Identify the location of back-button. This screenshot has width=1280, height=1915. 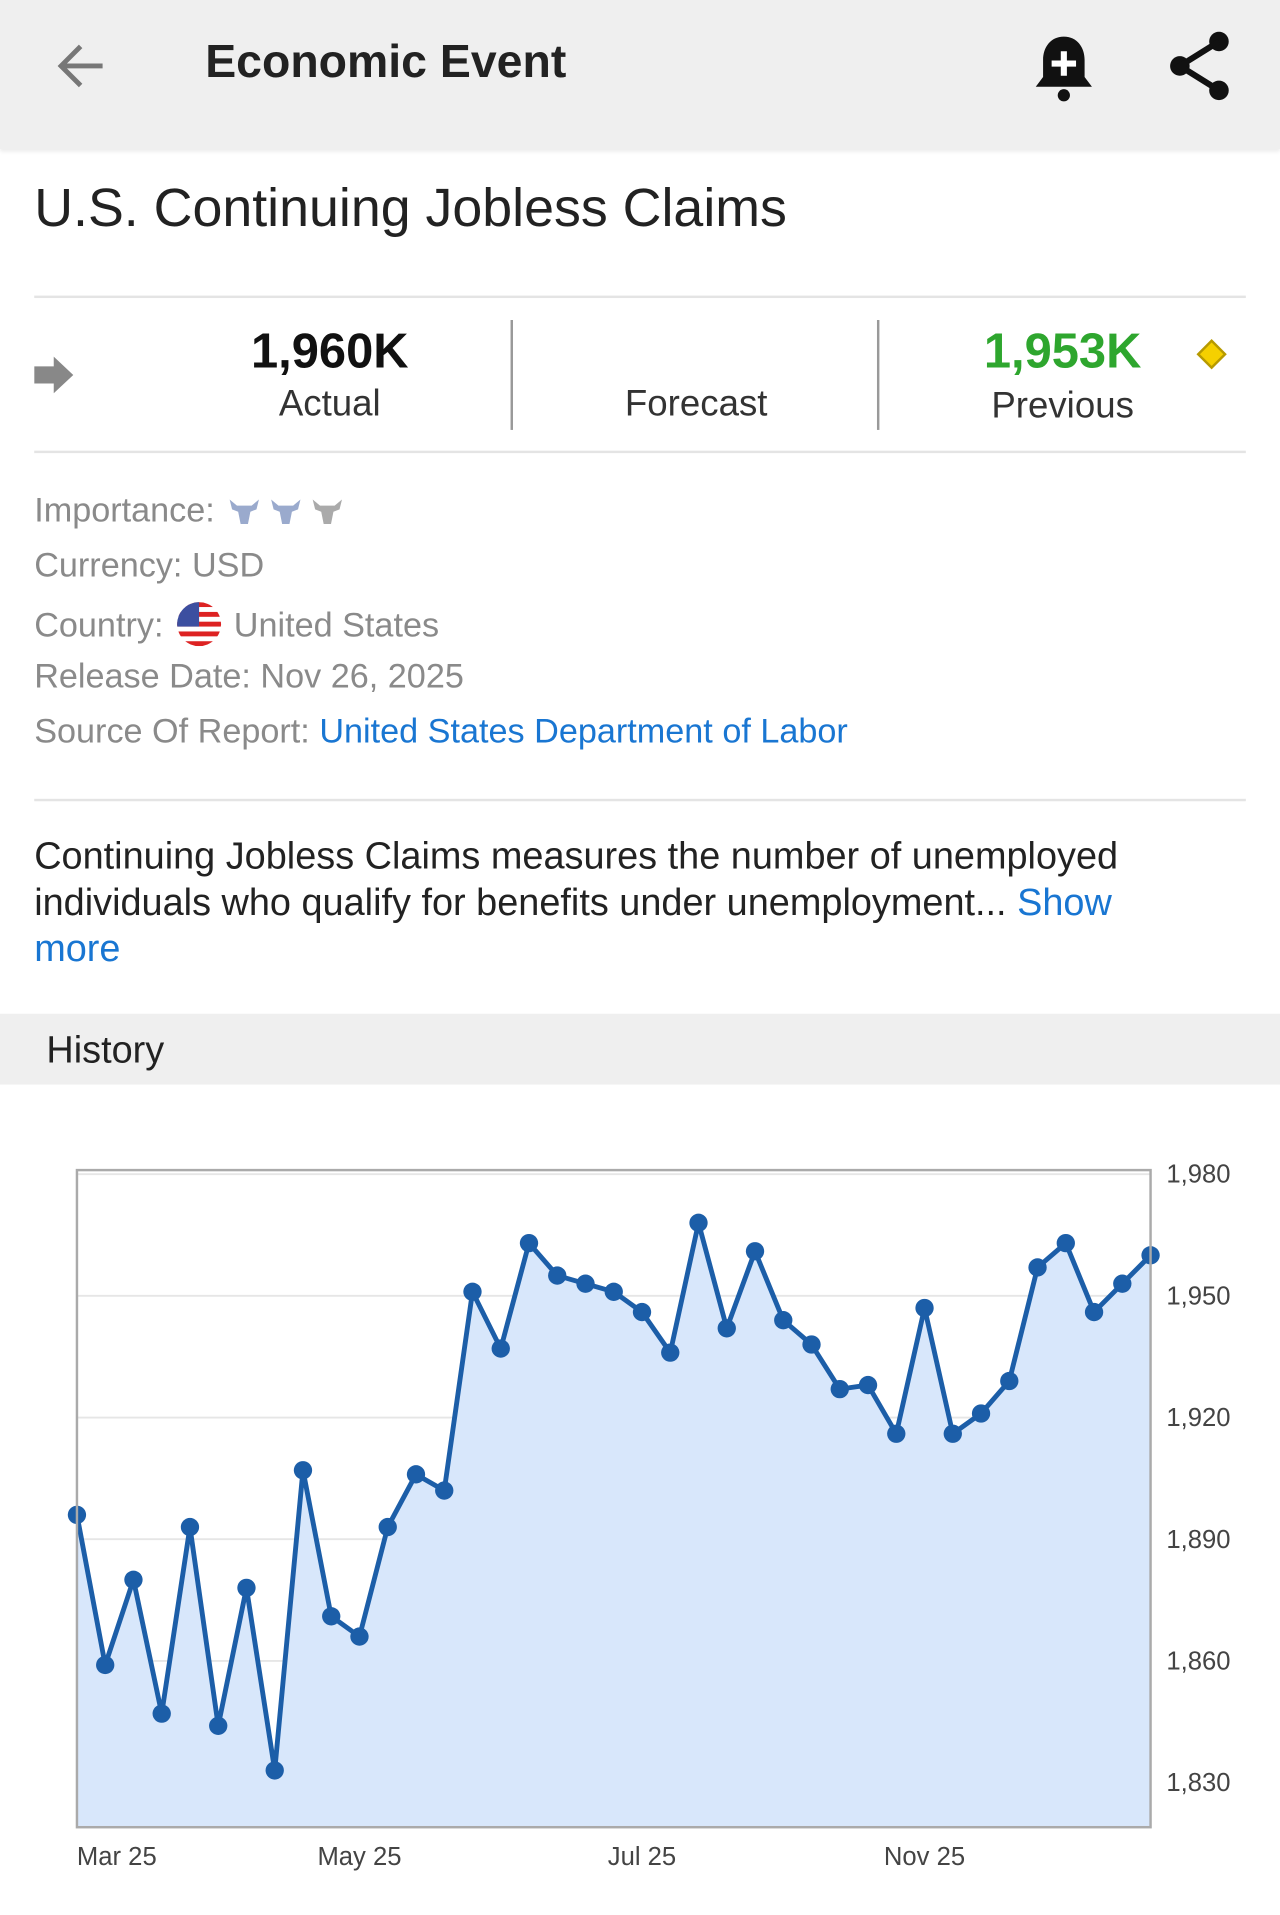
(81, 66).